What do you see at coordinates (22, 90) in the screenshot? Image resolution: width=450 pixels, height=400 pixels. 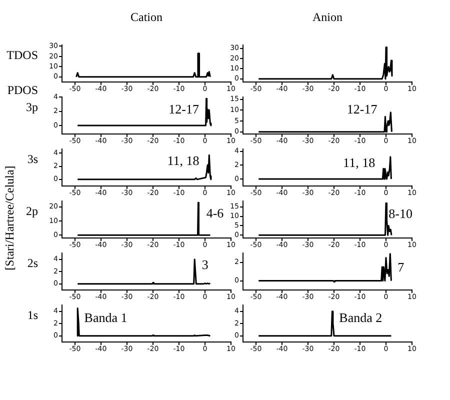 I see `text: PDOS` at bounding box center [22, 90].